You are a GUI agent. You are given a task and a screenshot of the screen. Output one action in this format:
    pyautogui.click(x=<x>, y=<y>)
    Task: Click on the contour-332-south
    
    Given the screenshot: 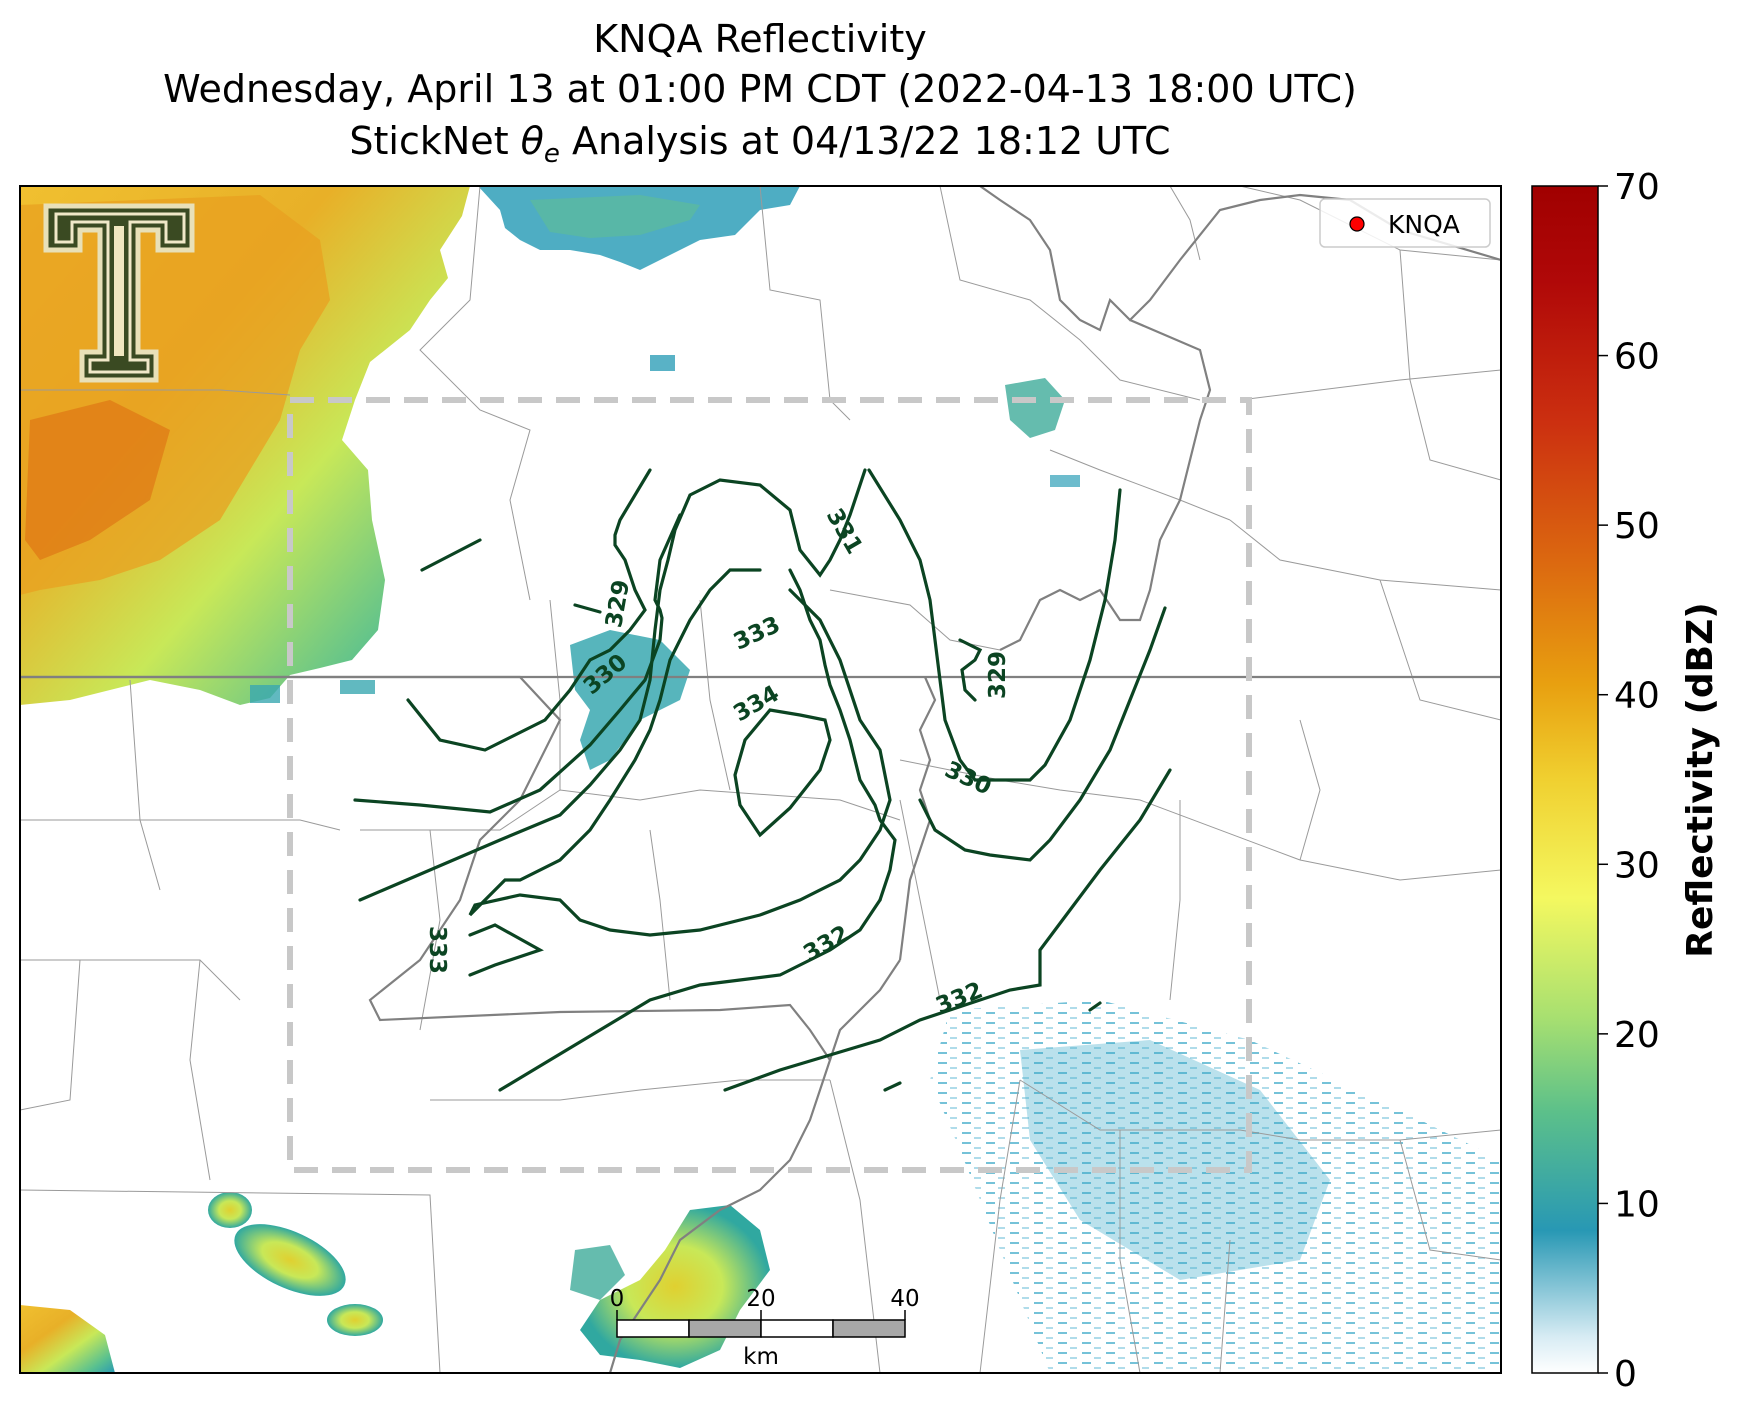 What is the action you would take?
    pyautogui.click(x=690, y=995)
    